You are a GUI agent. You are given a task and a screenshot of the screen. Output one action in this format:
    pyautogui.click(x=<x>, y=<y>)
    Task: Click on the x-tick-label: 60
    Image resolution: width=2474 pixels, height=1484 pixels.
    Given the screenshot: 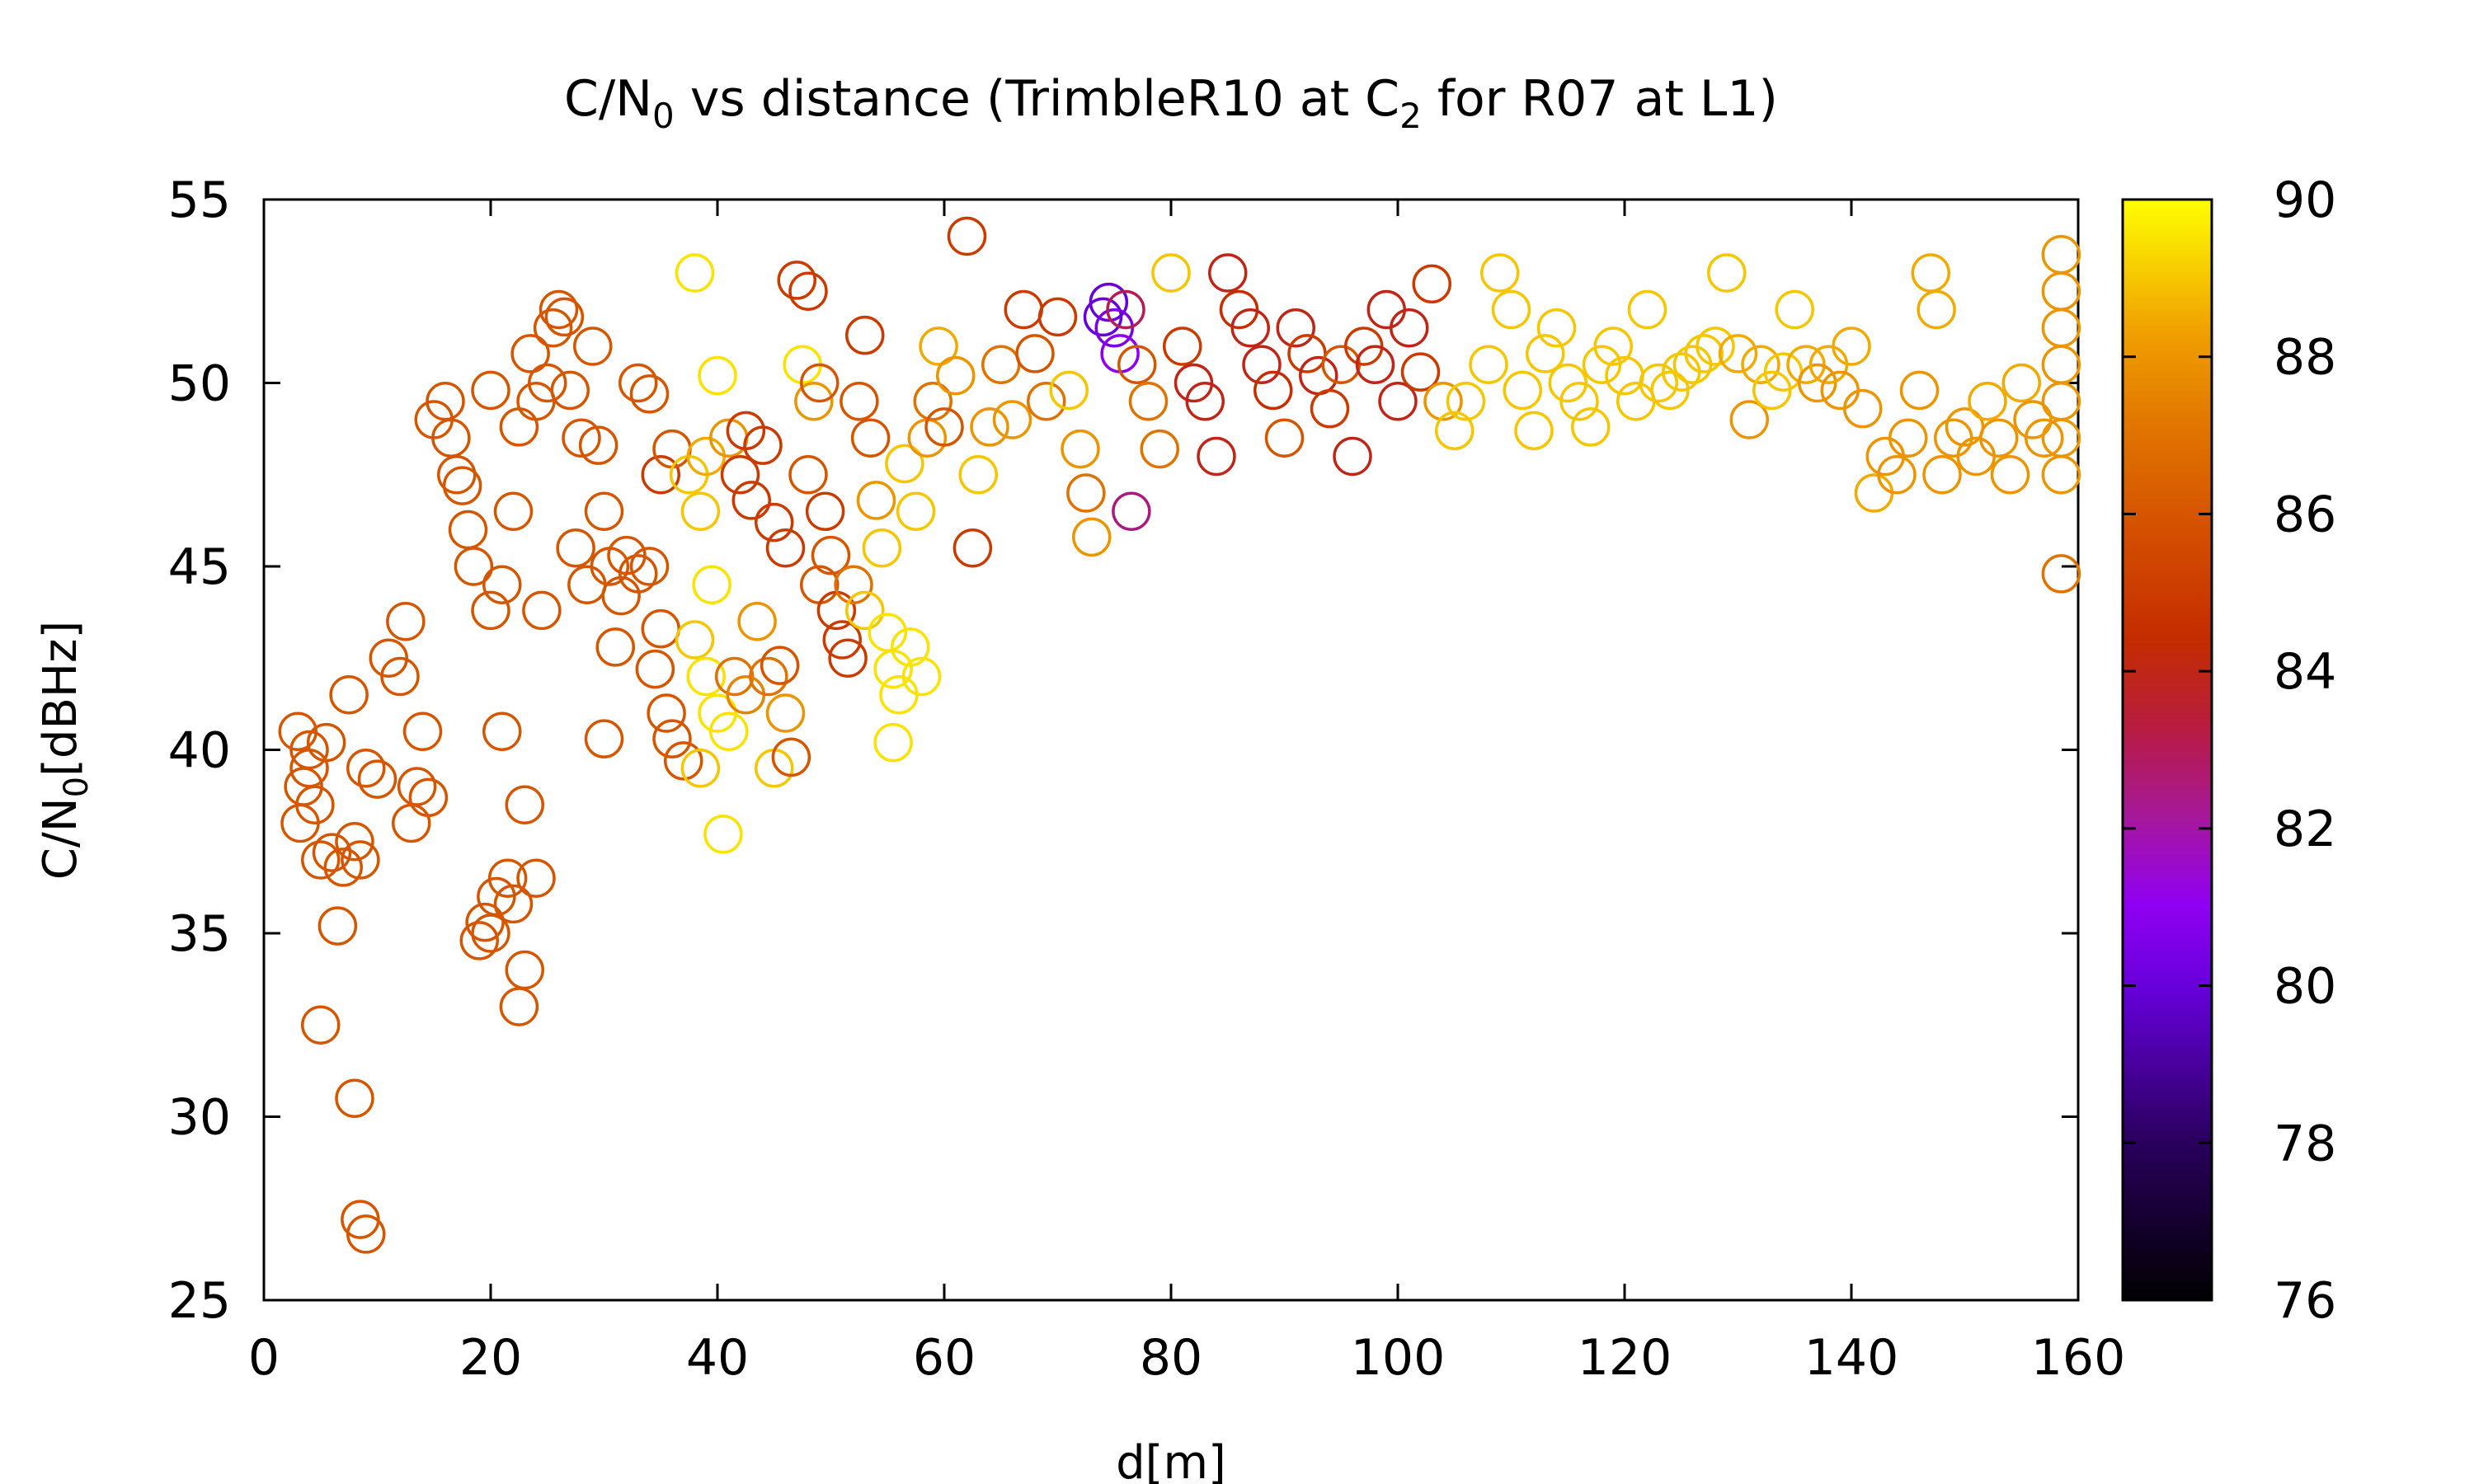 What is the action you would take?
    pyautogui.click(x=944, y=1358)
    